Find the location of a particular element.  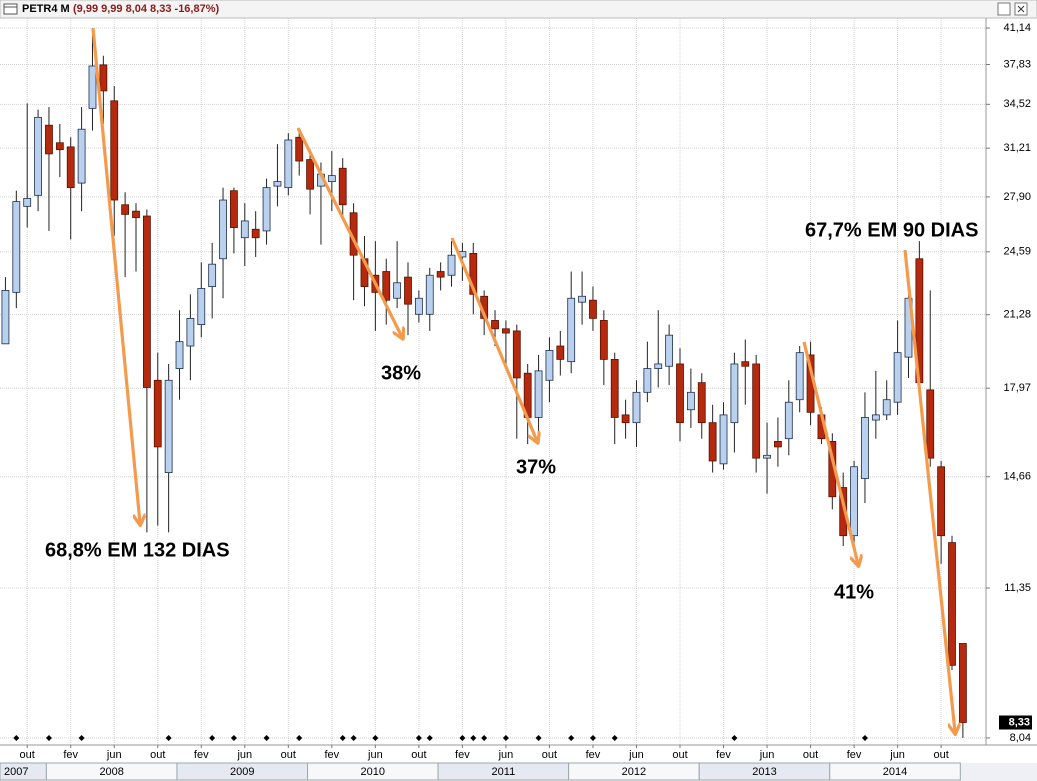

y-tick-label: 34,52 is located at coordinates (1017, 104).